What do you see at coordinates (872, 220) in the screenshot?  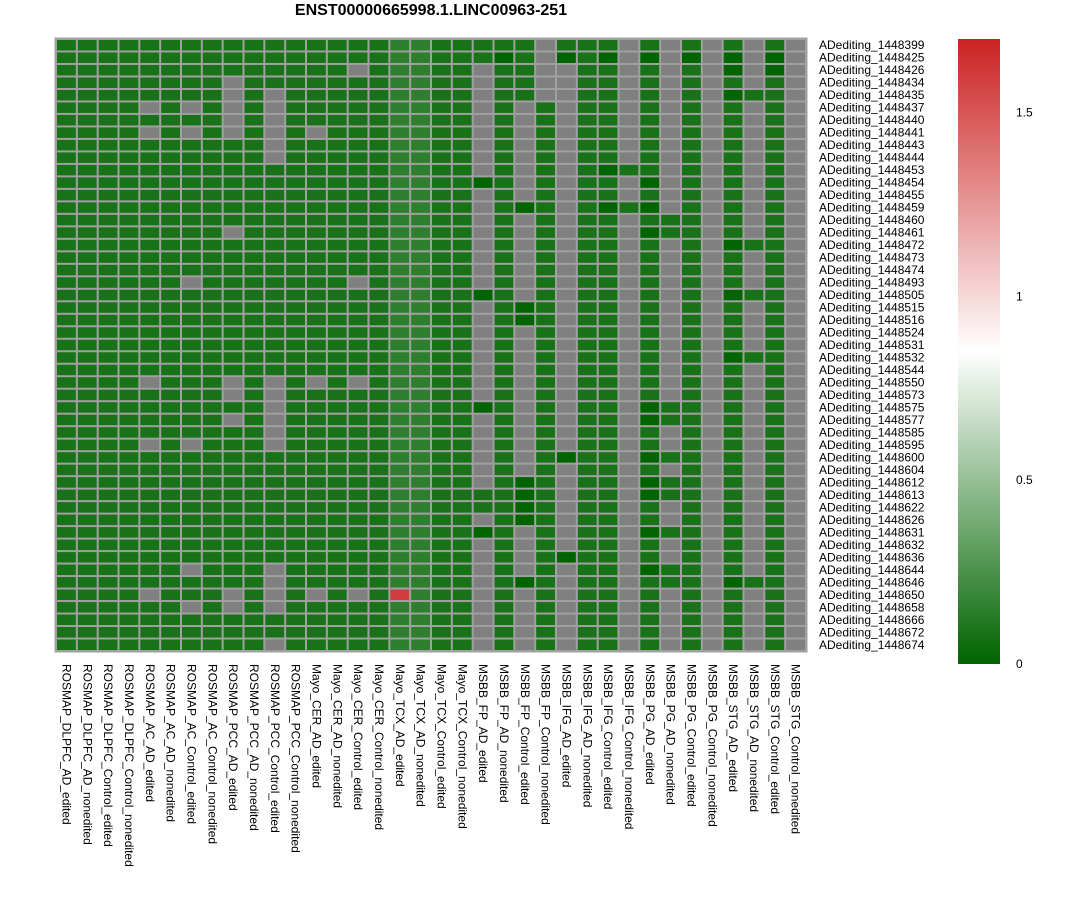 I see `row-label: ADediting_1448460` at bounding box center [872, 220].